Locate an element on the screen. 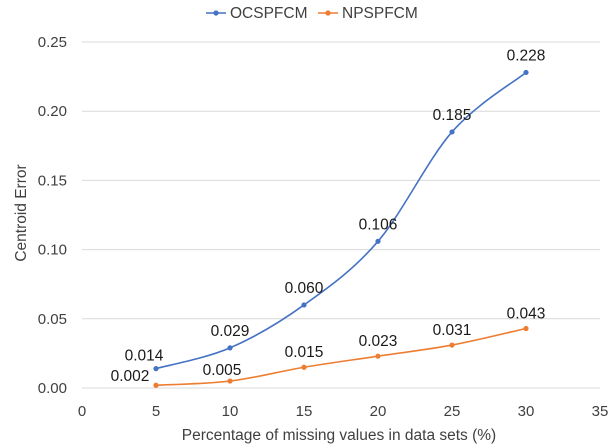  legend-label: NPSPFCM is located at coordinates (380, 13).